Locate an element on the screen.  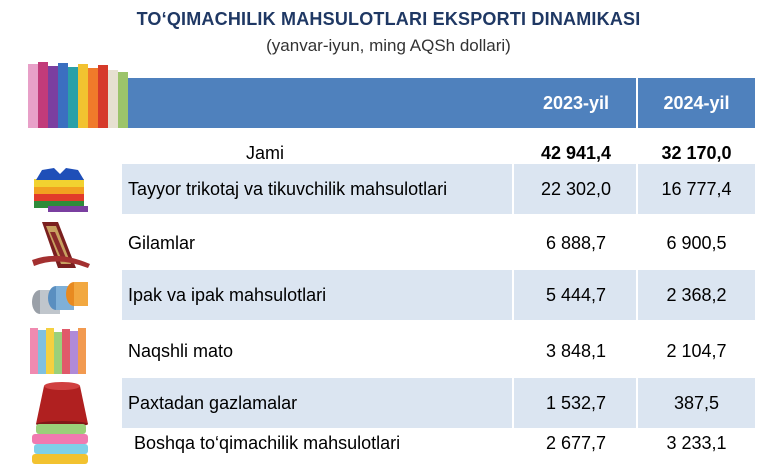
value-2024: 2 368,2 is located at coordinates (696, 295).